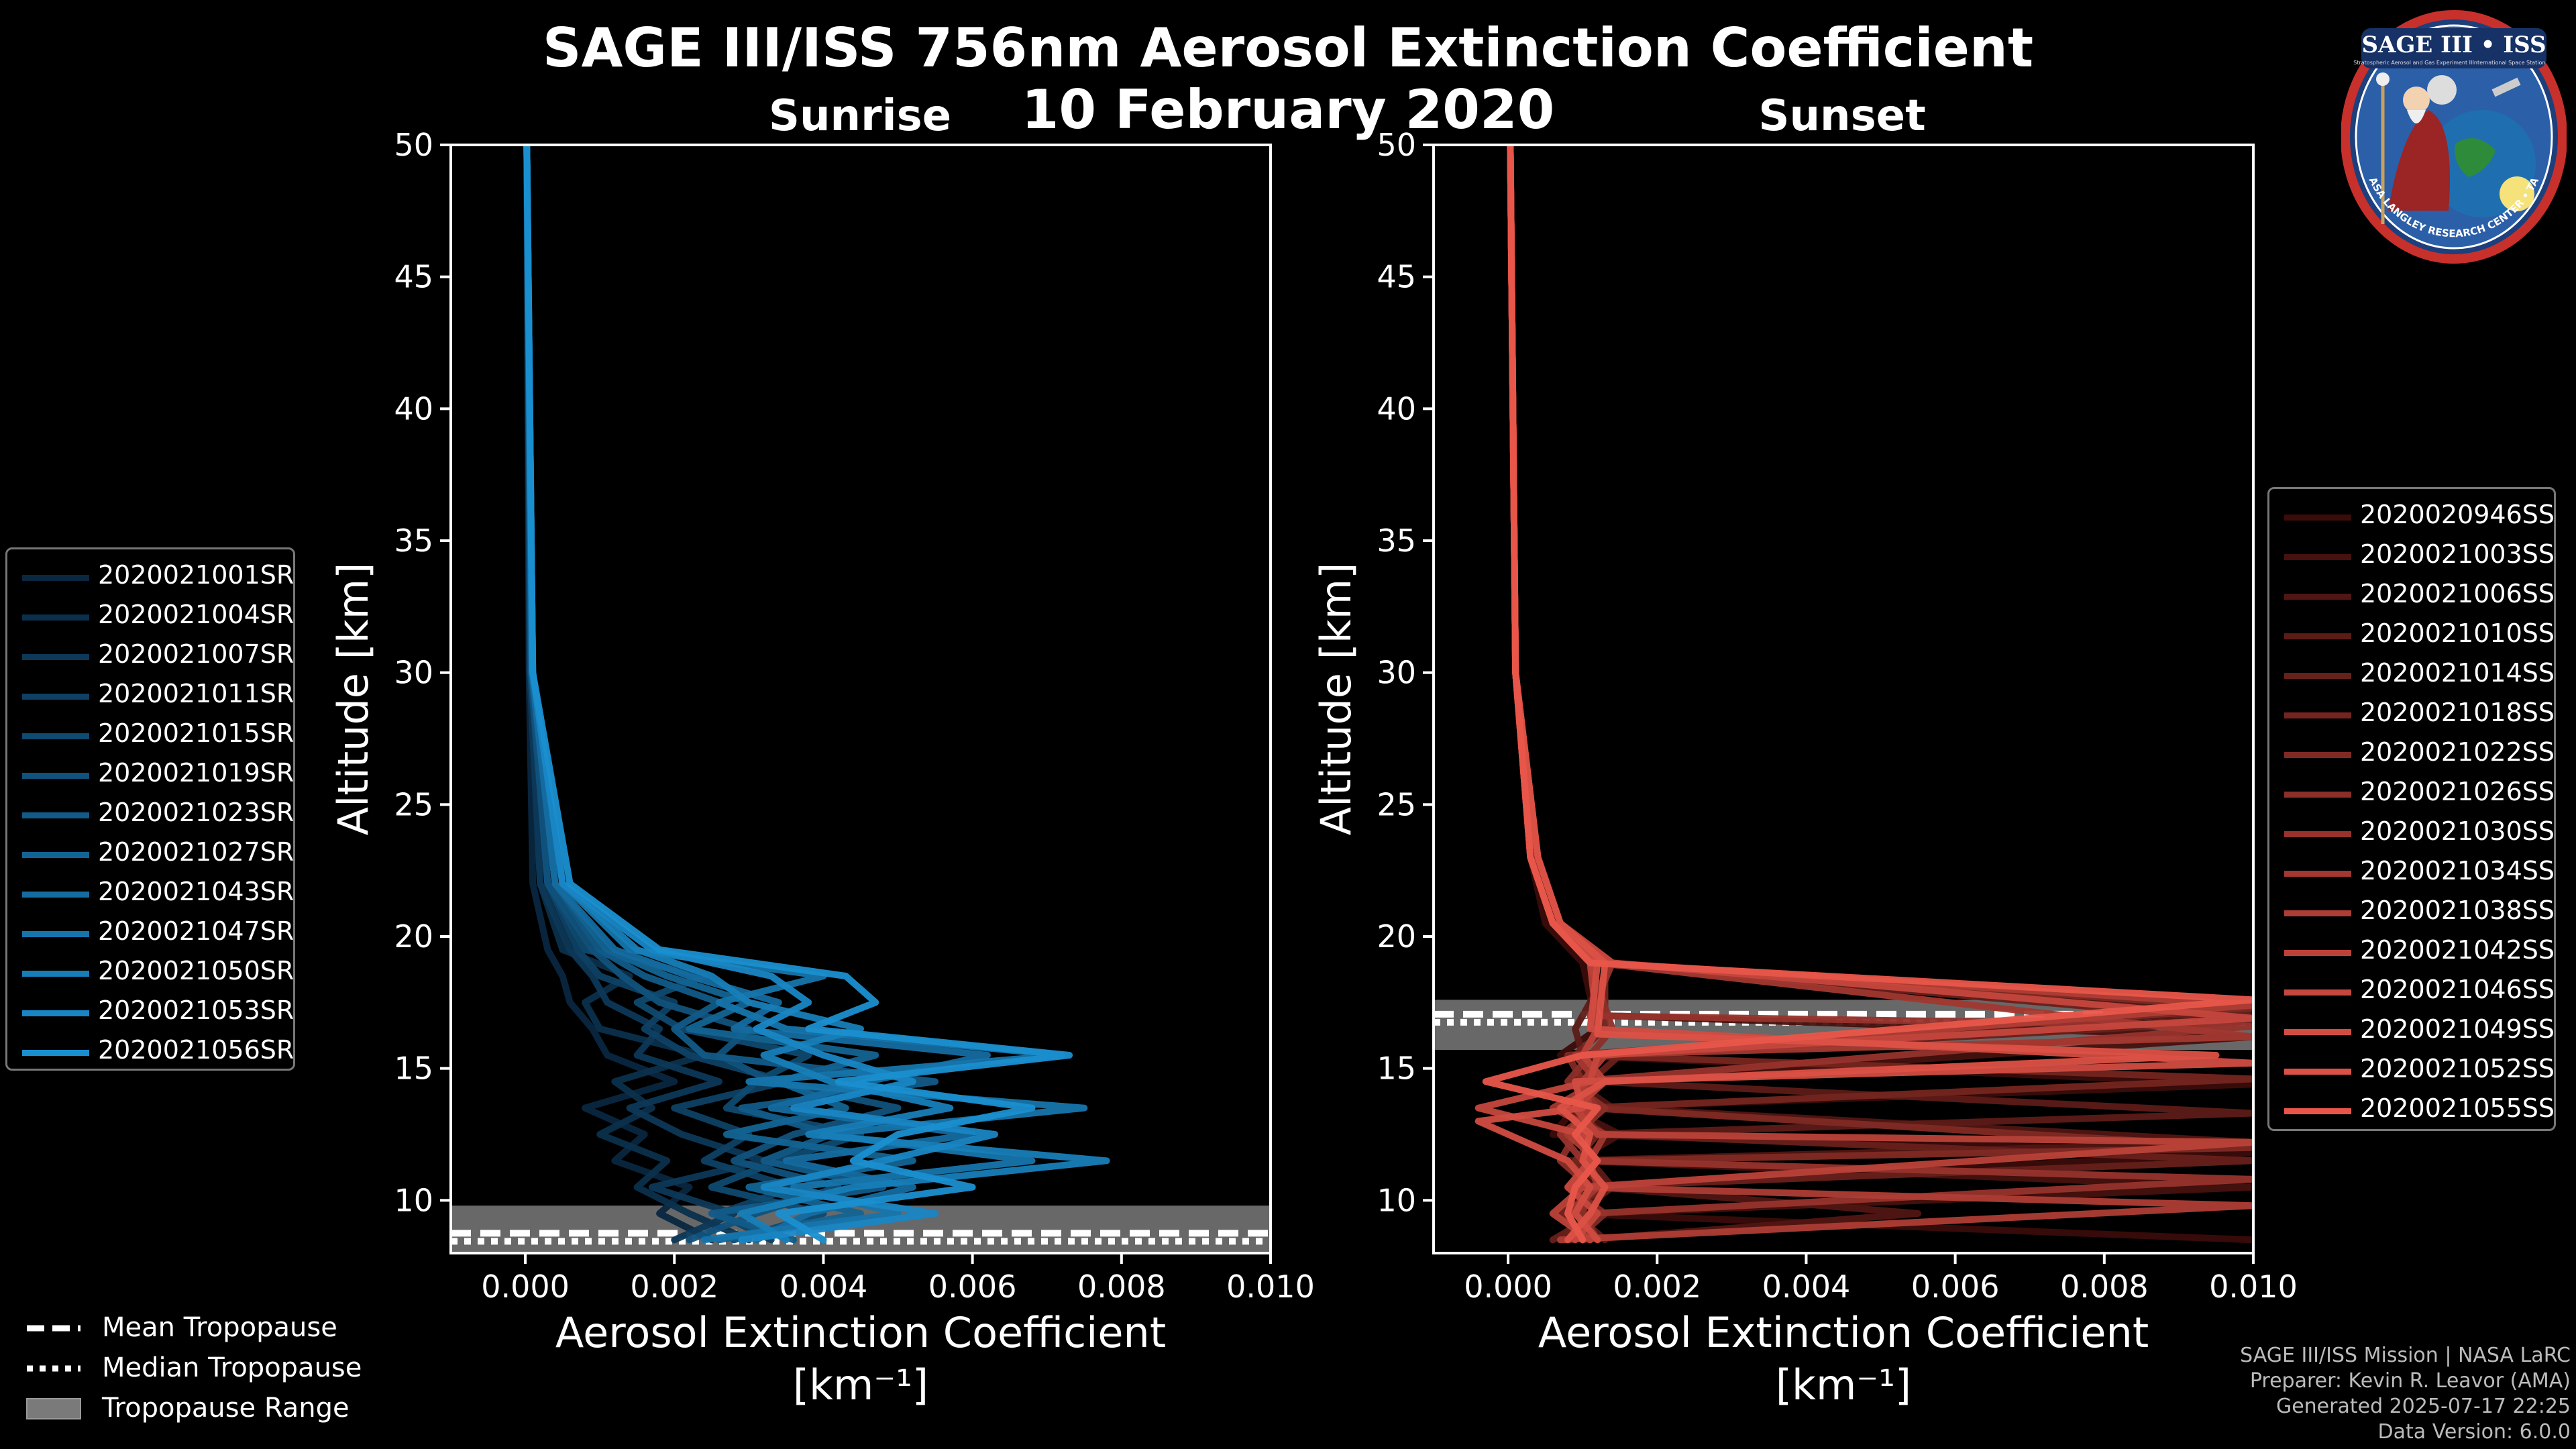 Image resolution: width=2576 pixels, height=1449 pixels. What do you see at coordinates (1396, 1069) in the screenshot?
I see `sunset-y-tick-label: 15` at bounding box center [1396, 1069].